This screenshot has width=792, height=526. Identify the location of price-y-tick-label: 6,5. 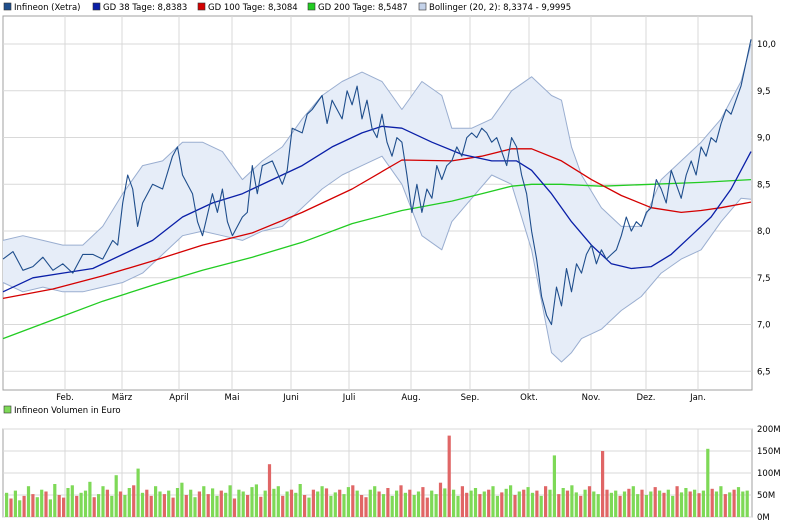
(764, 372).